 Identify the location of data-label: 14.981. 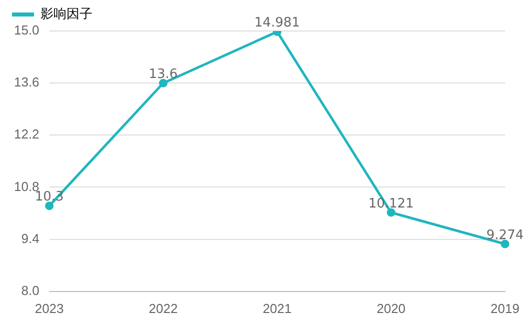
(277, 23).